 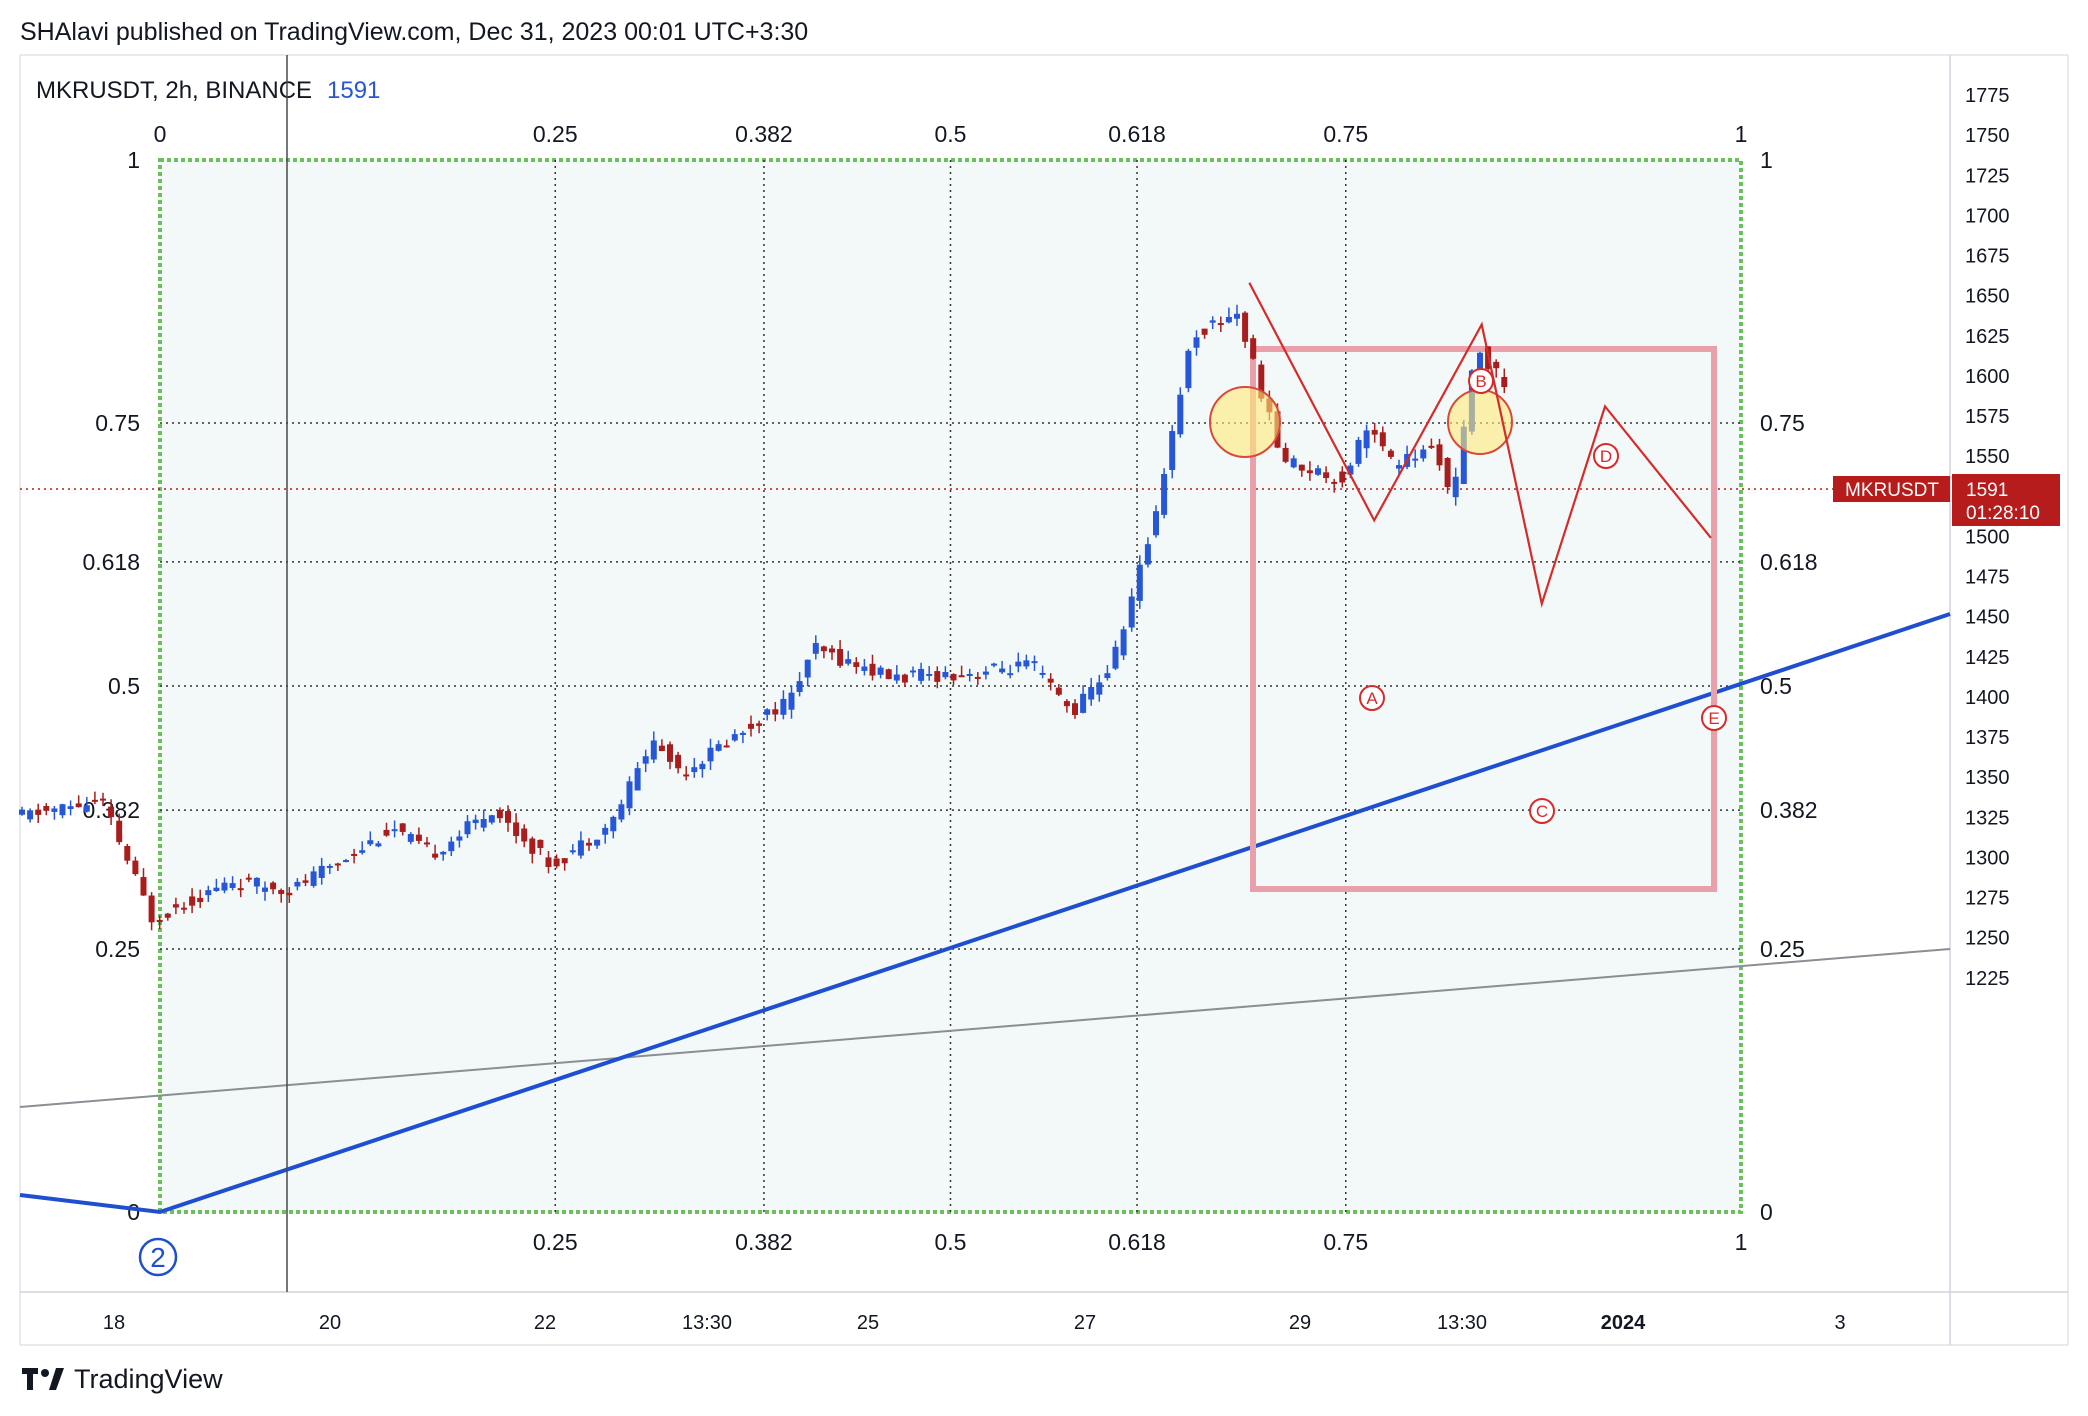 I want to click on price-tick-label: 1500, so click(x=1987, y=537).